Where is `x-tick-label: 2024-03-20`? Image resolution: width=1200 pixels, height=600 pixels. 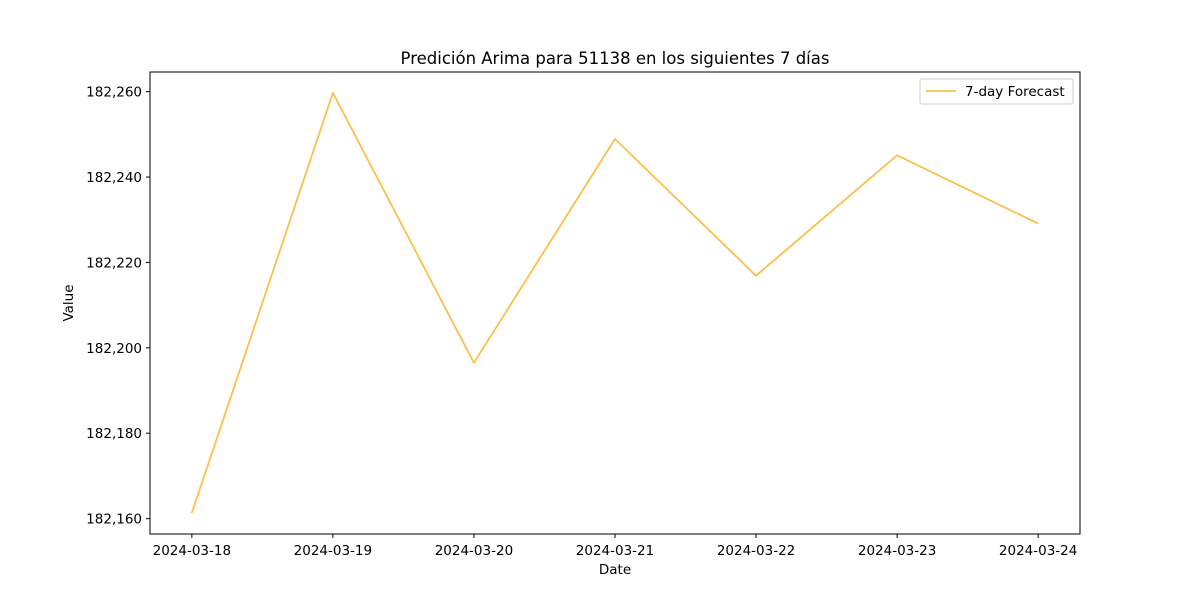
x-tick-label: 2024-03-20 is located at coordinates (474, 551).